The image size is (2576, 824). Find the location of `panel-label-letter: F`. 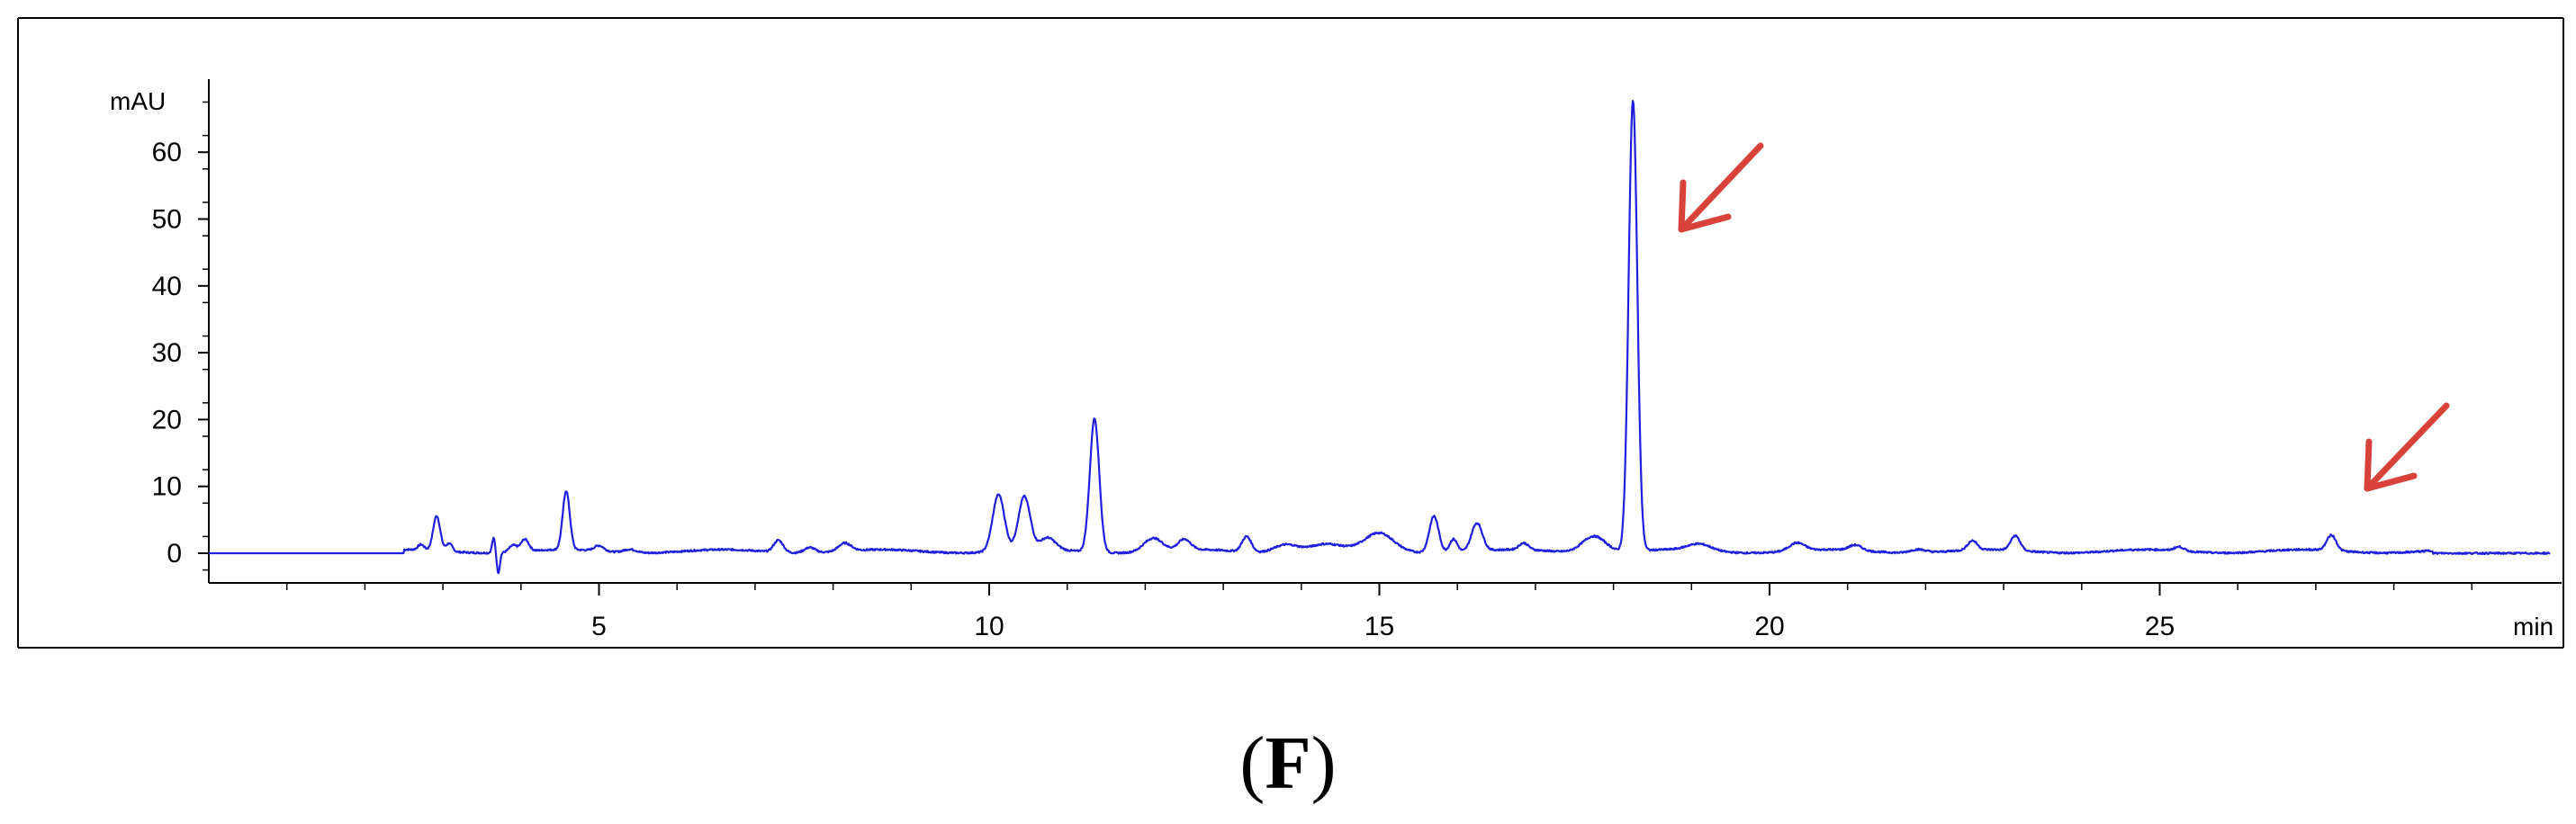

panel-label-letter: F is located at coordinates (1288, 763).